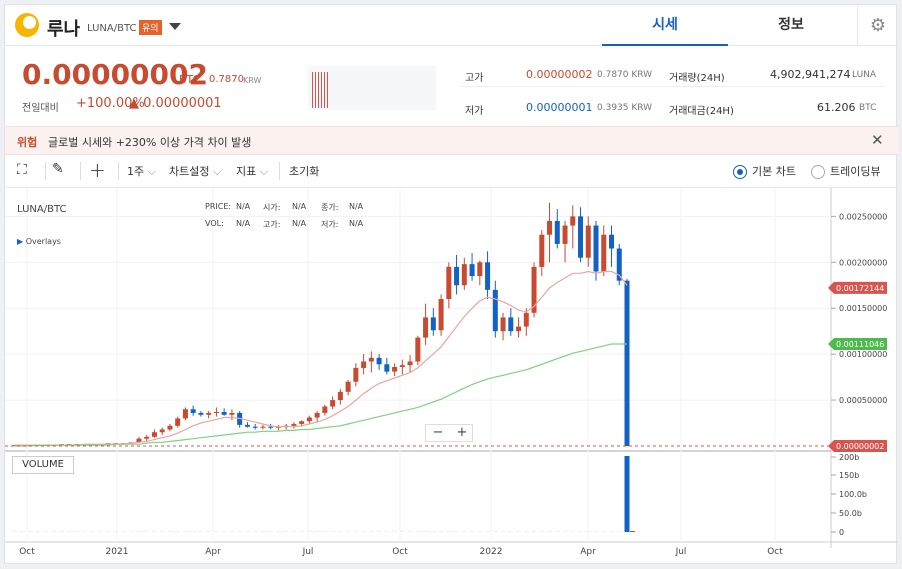 The width and height of the screenshot is (902, 569). I want to click on chevron-down-icon: ⌵, so click(264, 171).